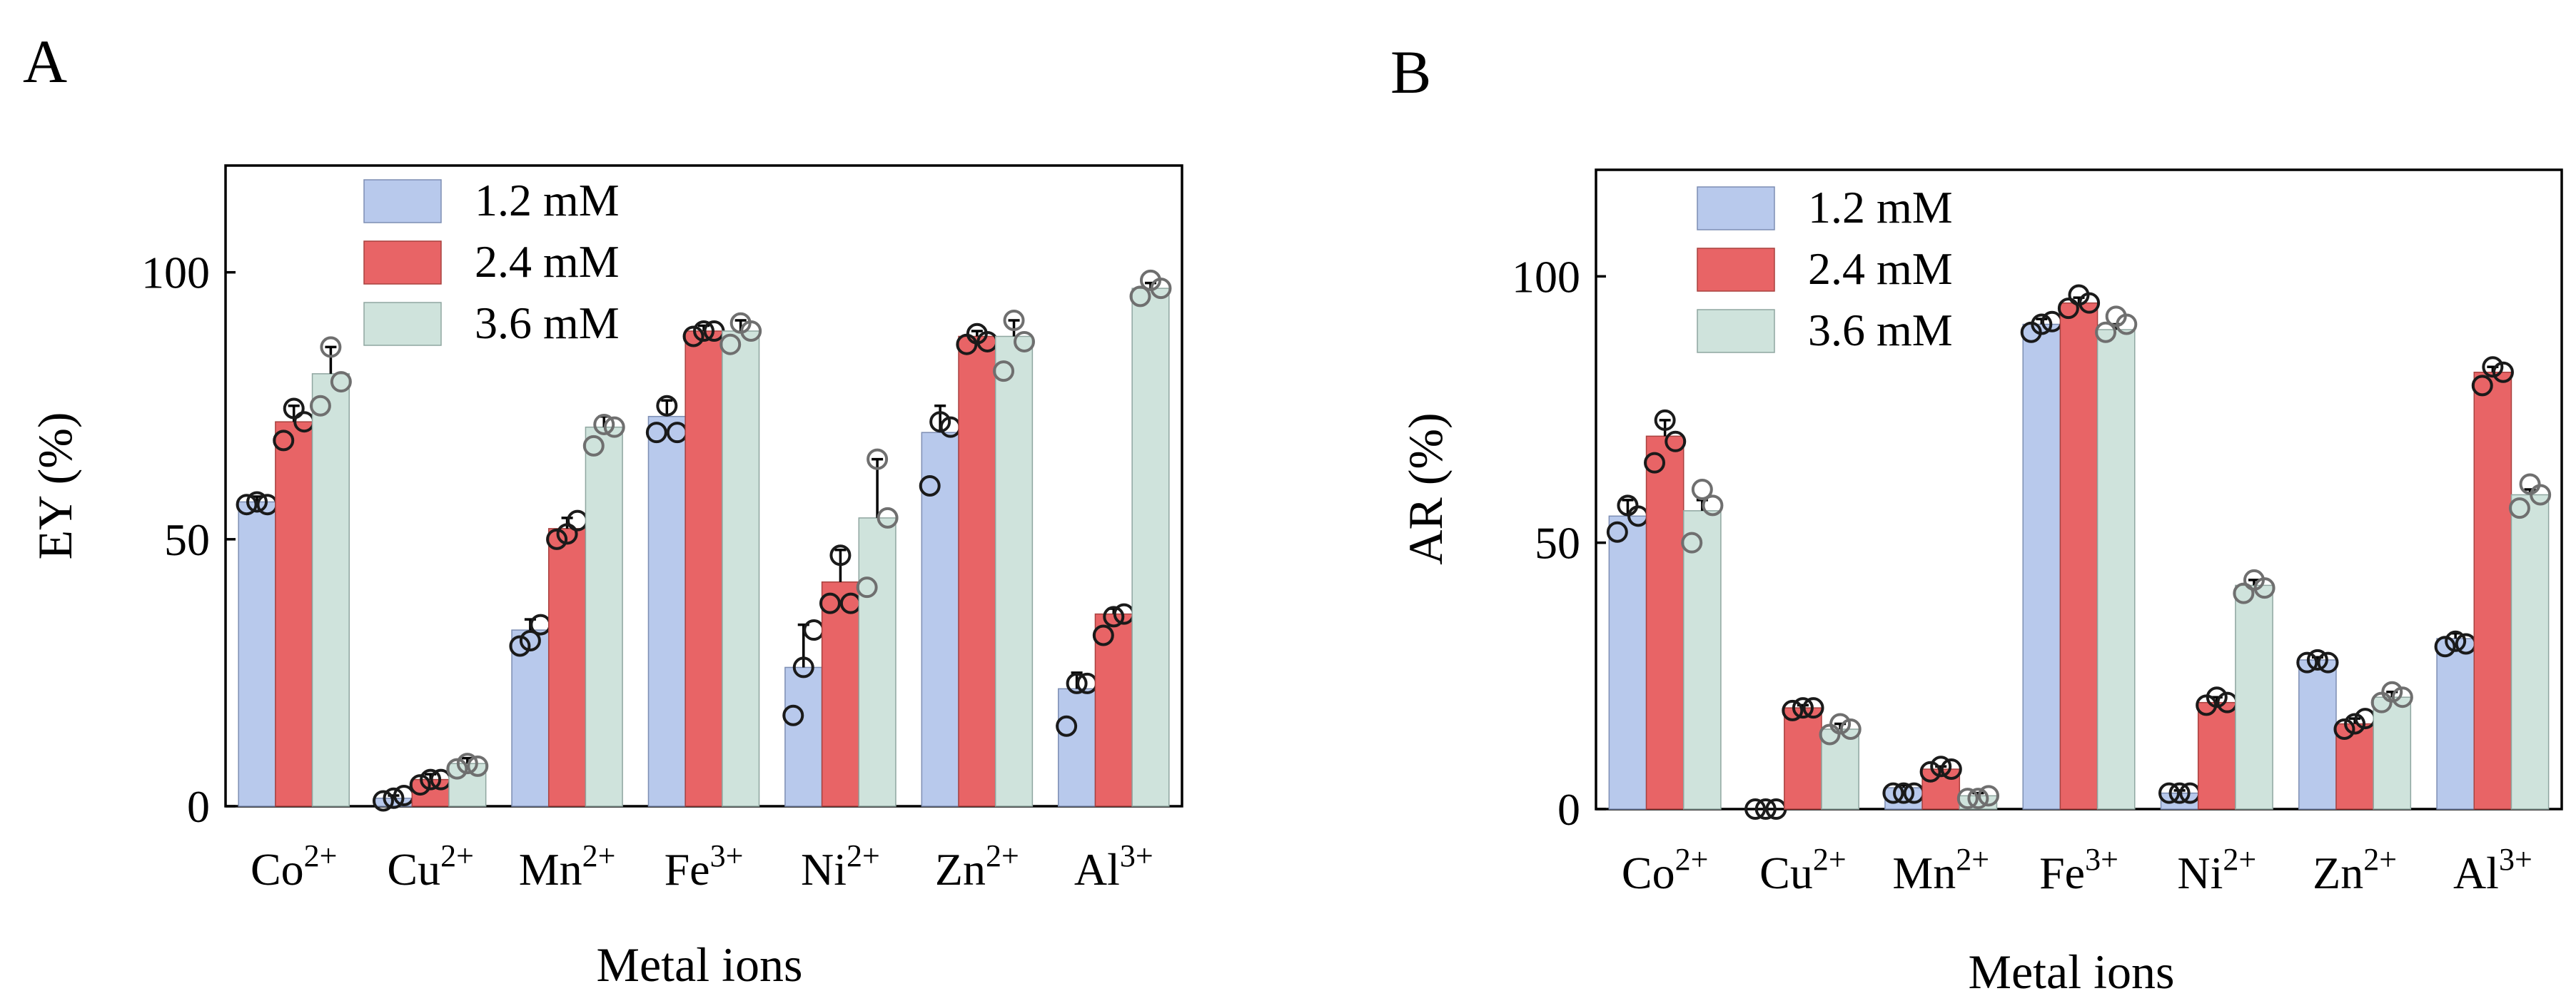 This screenshot has height=1006, width=2576. I want to click on x-tick-label-zn: Zn2+, so click(2355, 870).